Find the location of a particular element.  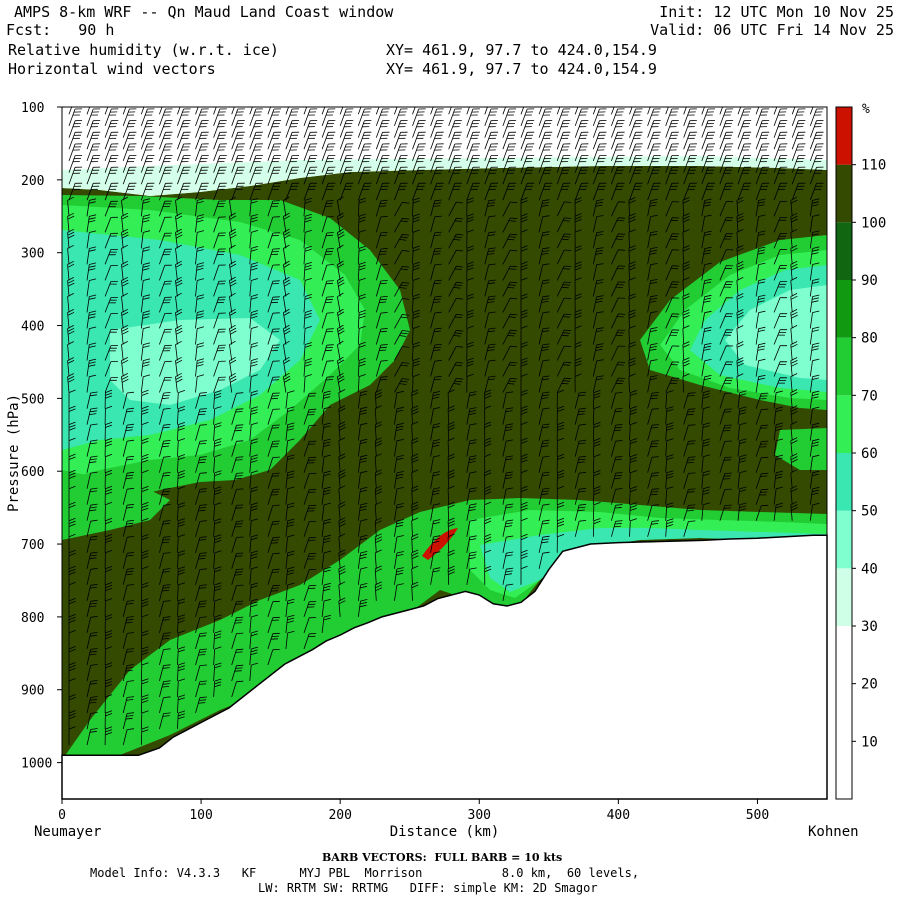

colorbar-swatch is located at coordinates (844, 597).